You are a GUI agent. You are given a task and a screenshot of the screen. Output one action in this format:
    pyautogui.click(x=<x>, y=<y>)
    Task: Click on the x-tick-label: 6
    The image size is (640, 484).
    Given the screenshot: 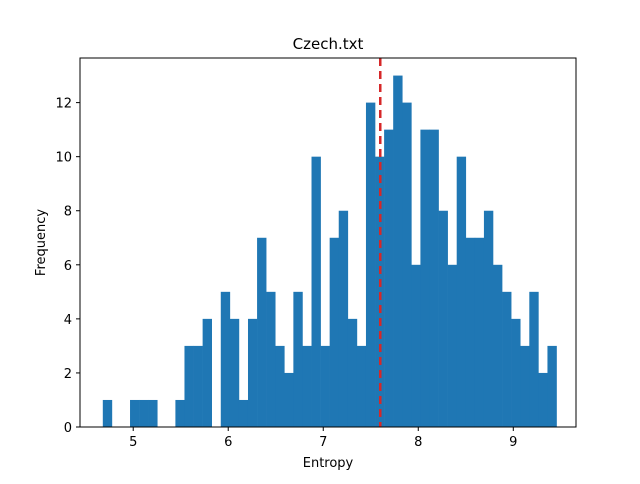 What is the action you would take?
    pyautogui.click(x=228, y=442)
    